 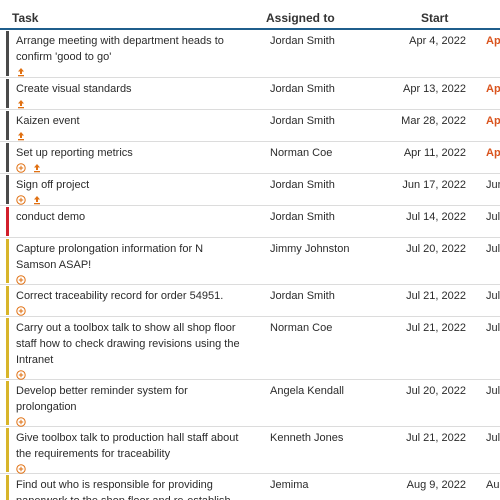 What do you see at coordinates (307, 391) in the screenshot?
I see `assigned-to: Angela Kendall` at bounding box center [307, 391].